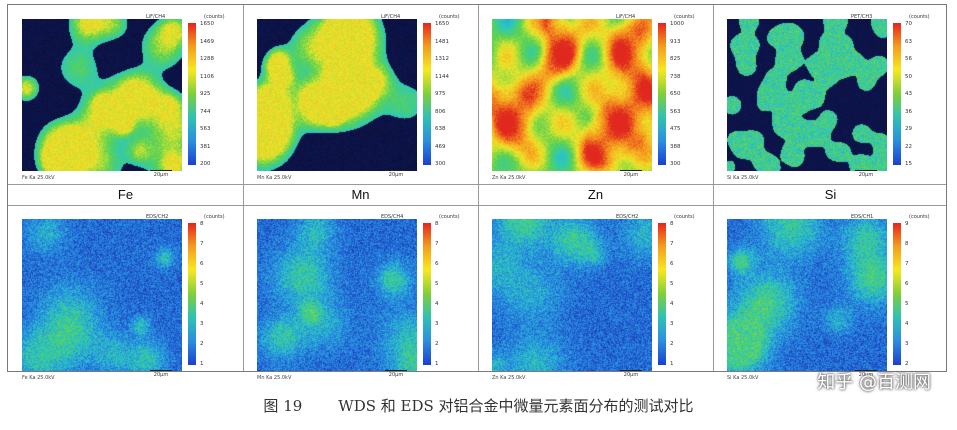 The image size is (957, 430). I want to click on element-label-si: Si, so click(830, 194).